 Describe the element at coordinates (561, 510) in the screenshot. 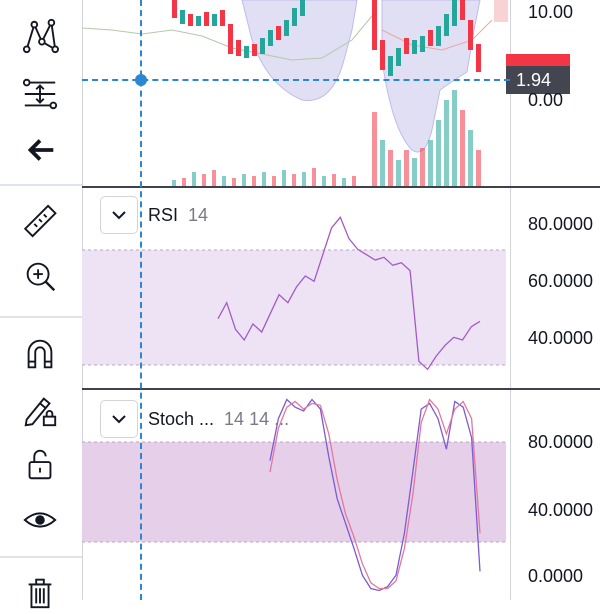

I see `stoch-scale-label: 40.0000` at that location.